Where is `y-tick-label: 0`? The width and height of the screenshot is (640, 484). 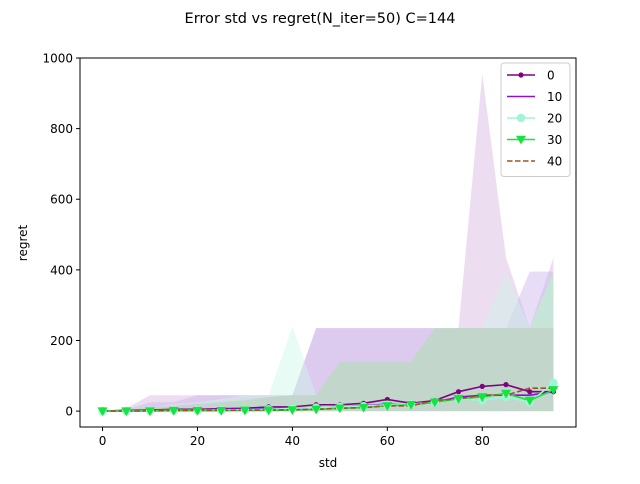 y-tick-label: 0 is located at coordinates (69, 412).